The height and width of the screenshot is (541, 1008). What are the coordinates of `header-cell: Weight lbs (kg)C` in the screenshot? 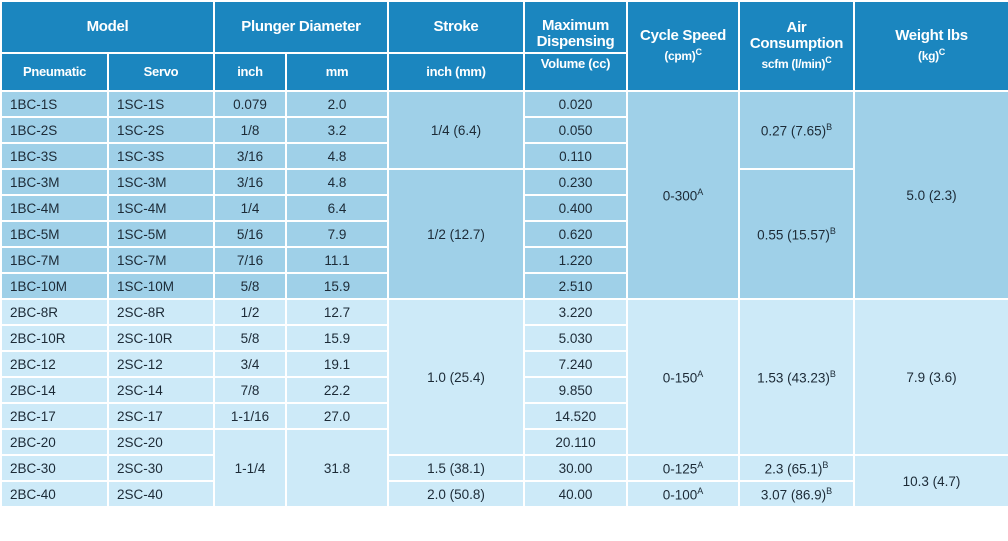 It's located at (930, 46).